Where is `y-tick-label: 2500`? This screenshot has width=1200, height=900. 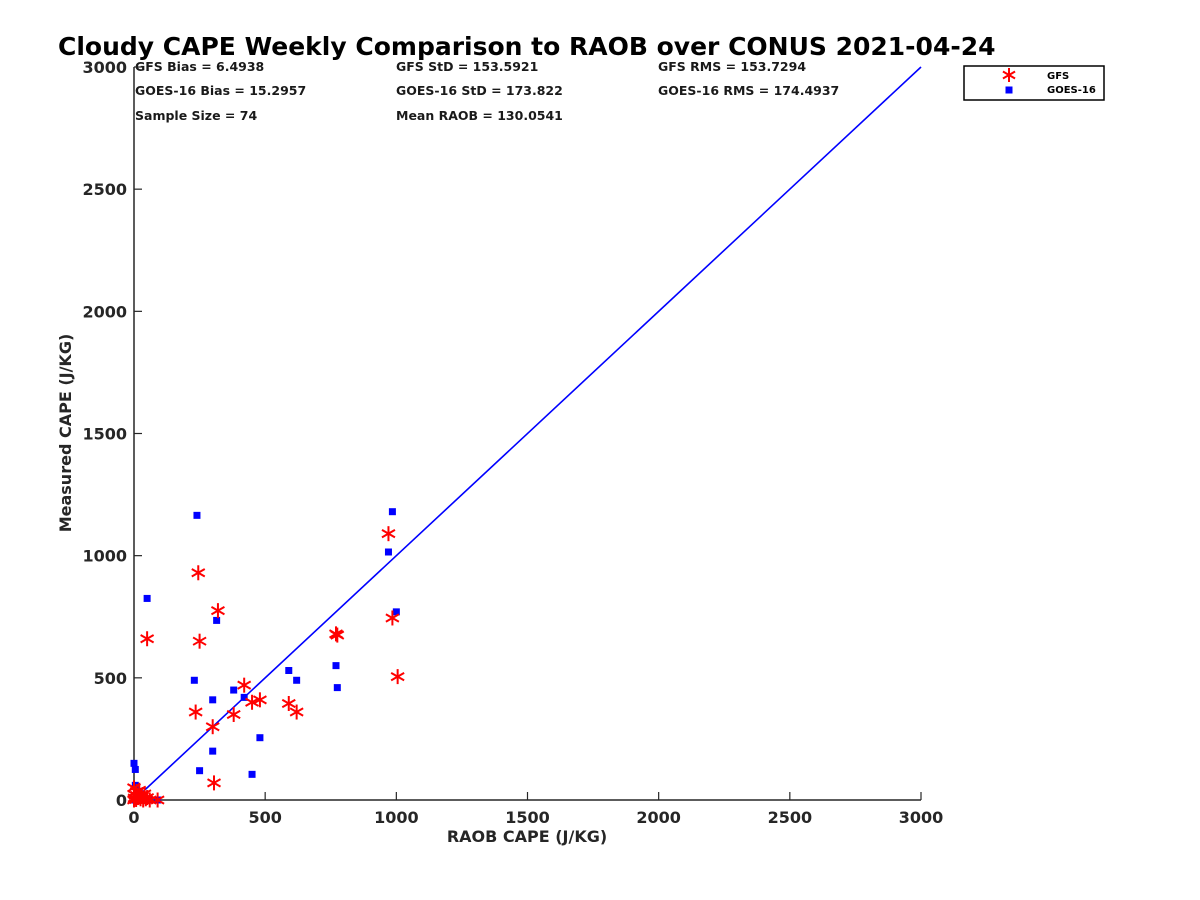 y-tick-label: 2500 is located at coordinates (104, 189).